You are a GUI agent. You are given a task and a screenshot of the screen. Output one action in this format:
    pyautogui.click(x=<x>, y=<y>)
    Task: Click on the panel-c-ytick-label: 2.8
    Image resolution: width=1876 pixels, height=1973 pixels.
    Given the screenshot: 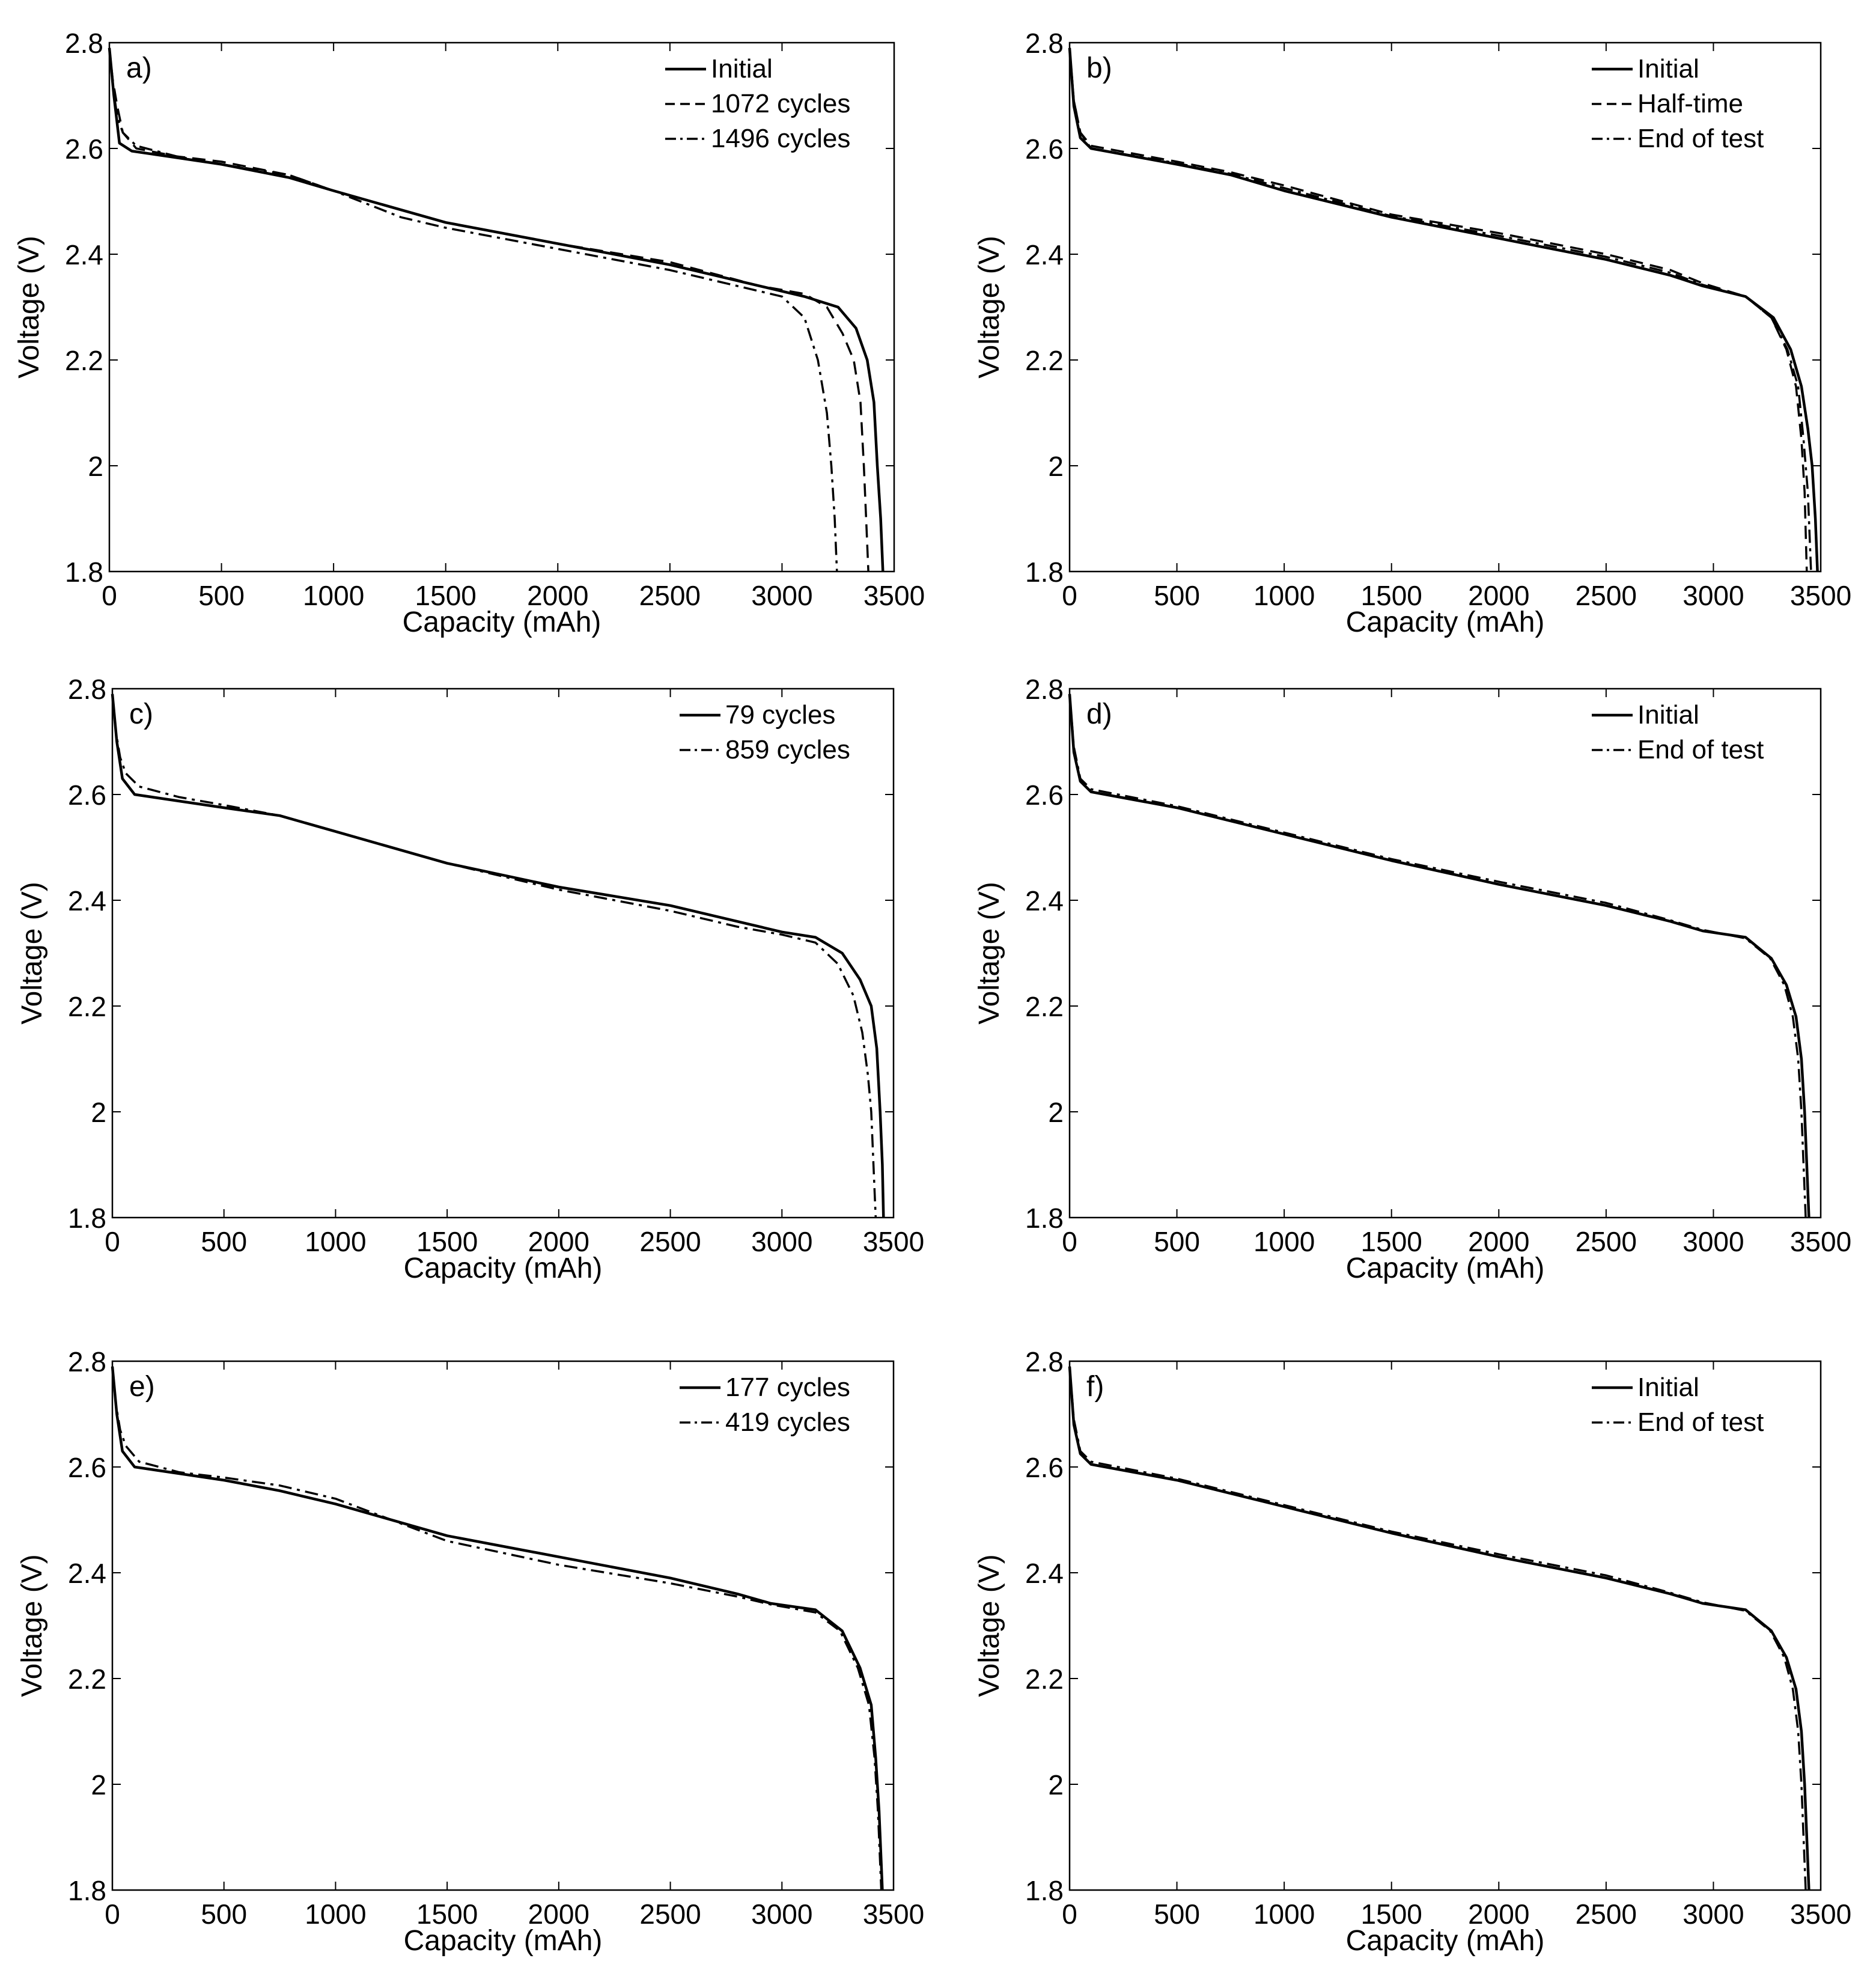 What is the action you would take?
    pyautogui.click(x=87, y=690)
    